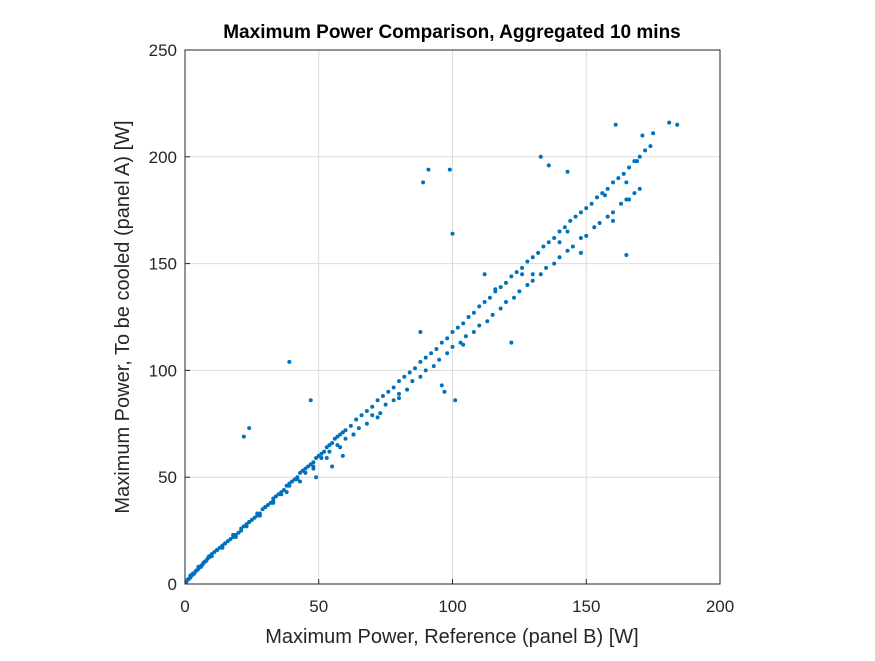 This screenshot has width=875, height=661. Describe the element at coordinates (163, 370) in the screenshot. I see `y-tick-label: 100` at that location.